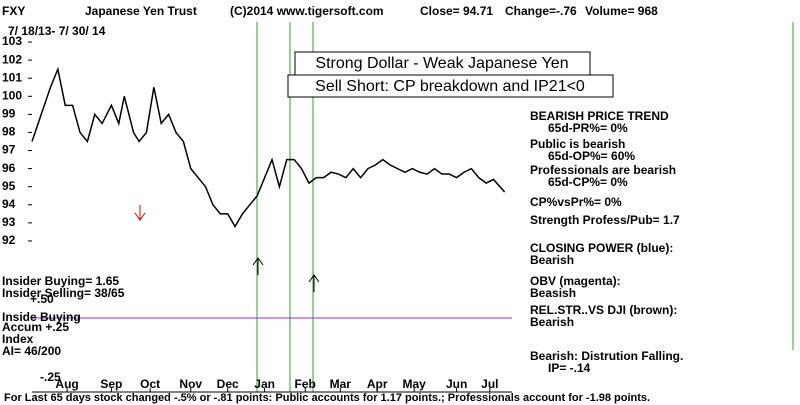  Describe the element at coordinates (9, 150) in the screenshot. I see `y-tick-label: 97` at that location.